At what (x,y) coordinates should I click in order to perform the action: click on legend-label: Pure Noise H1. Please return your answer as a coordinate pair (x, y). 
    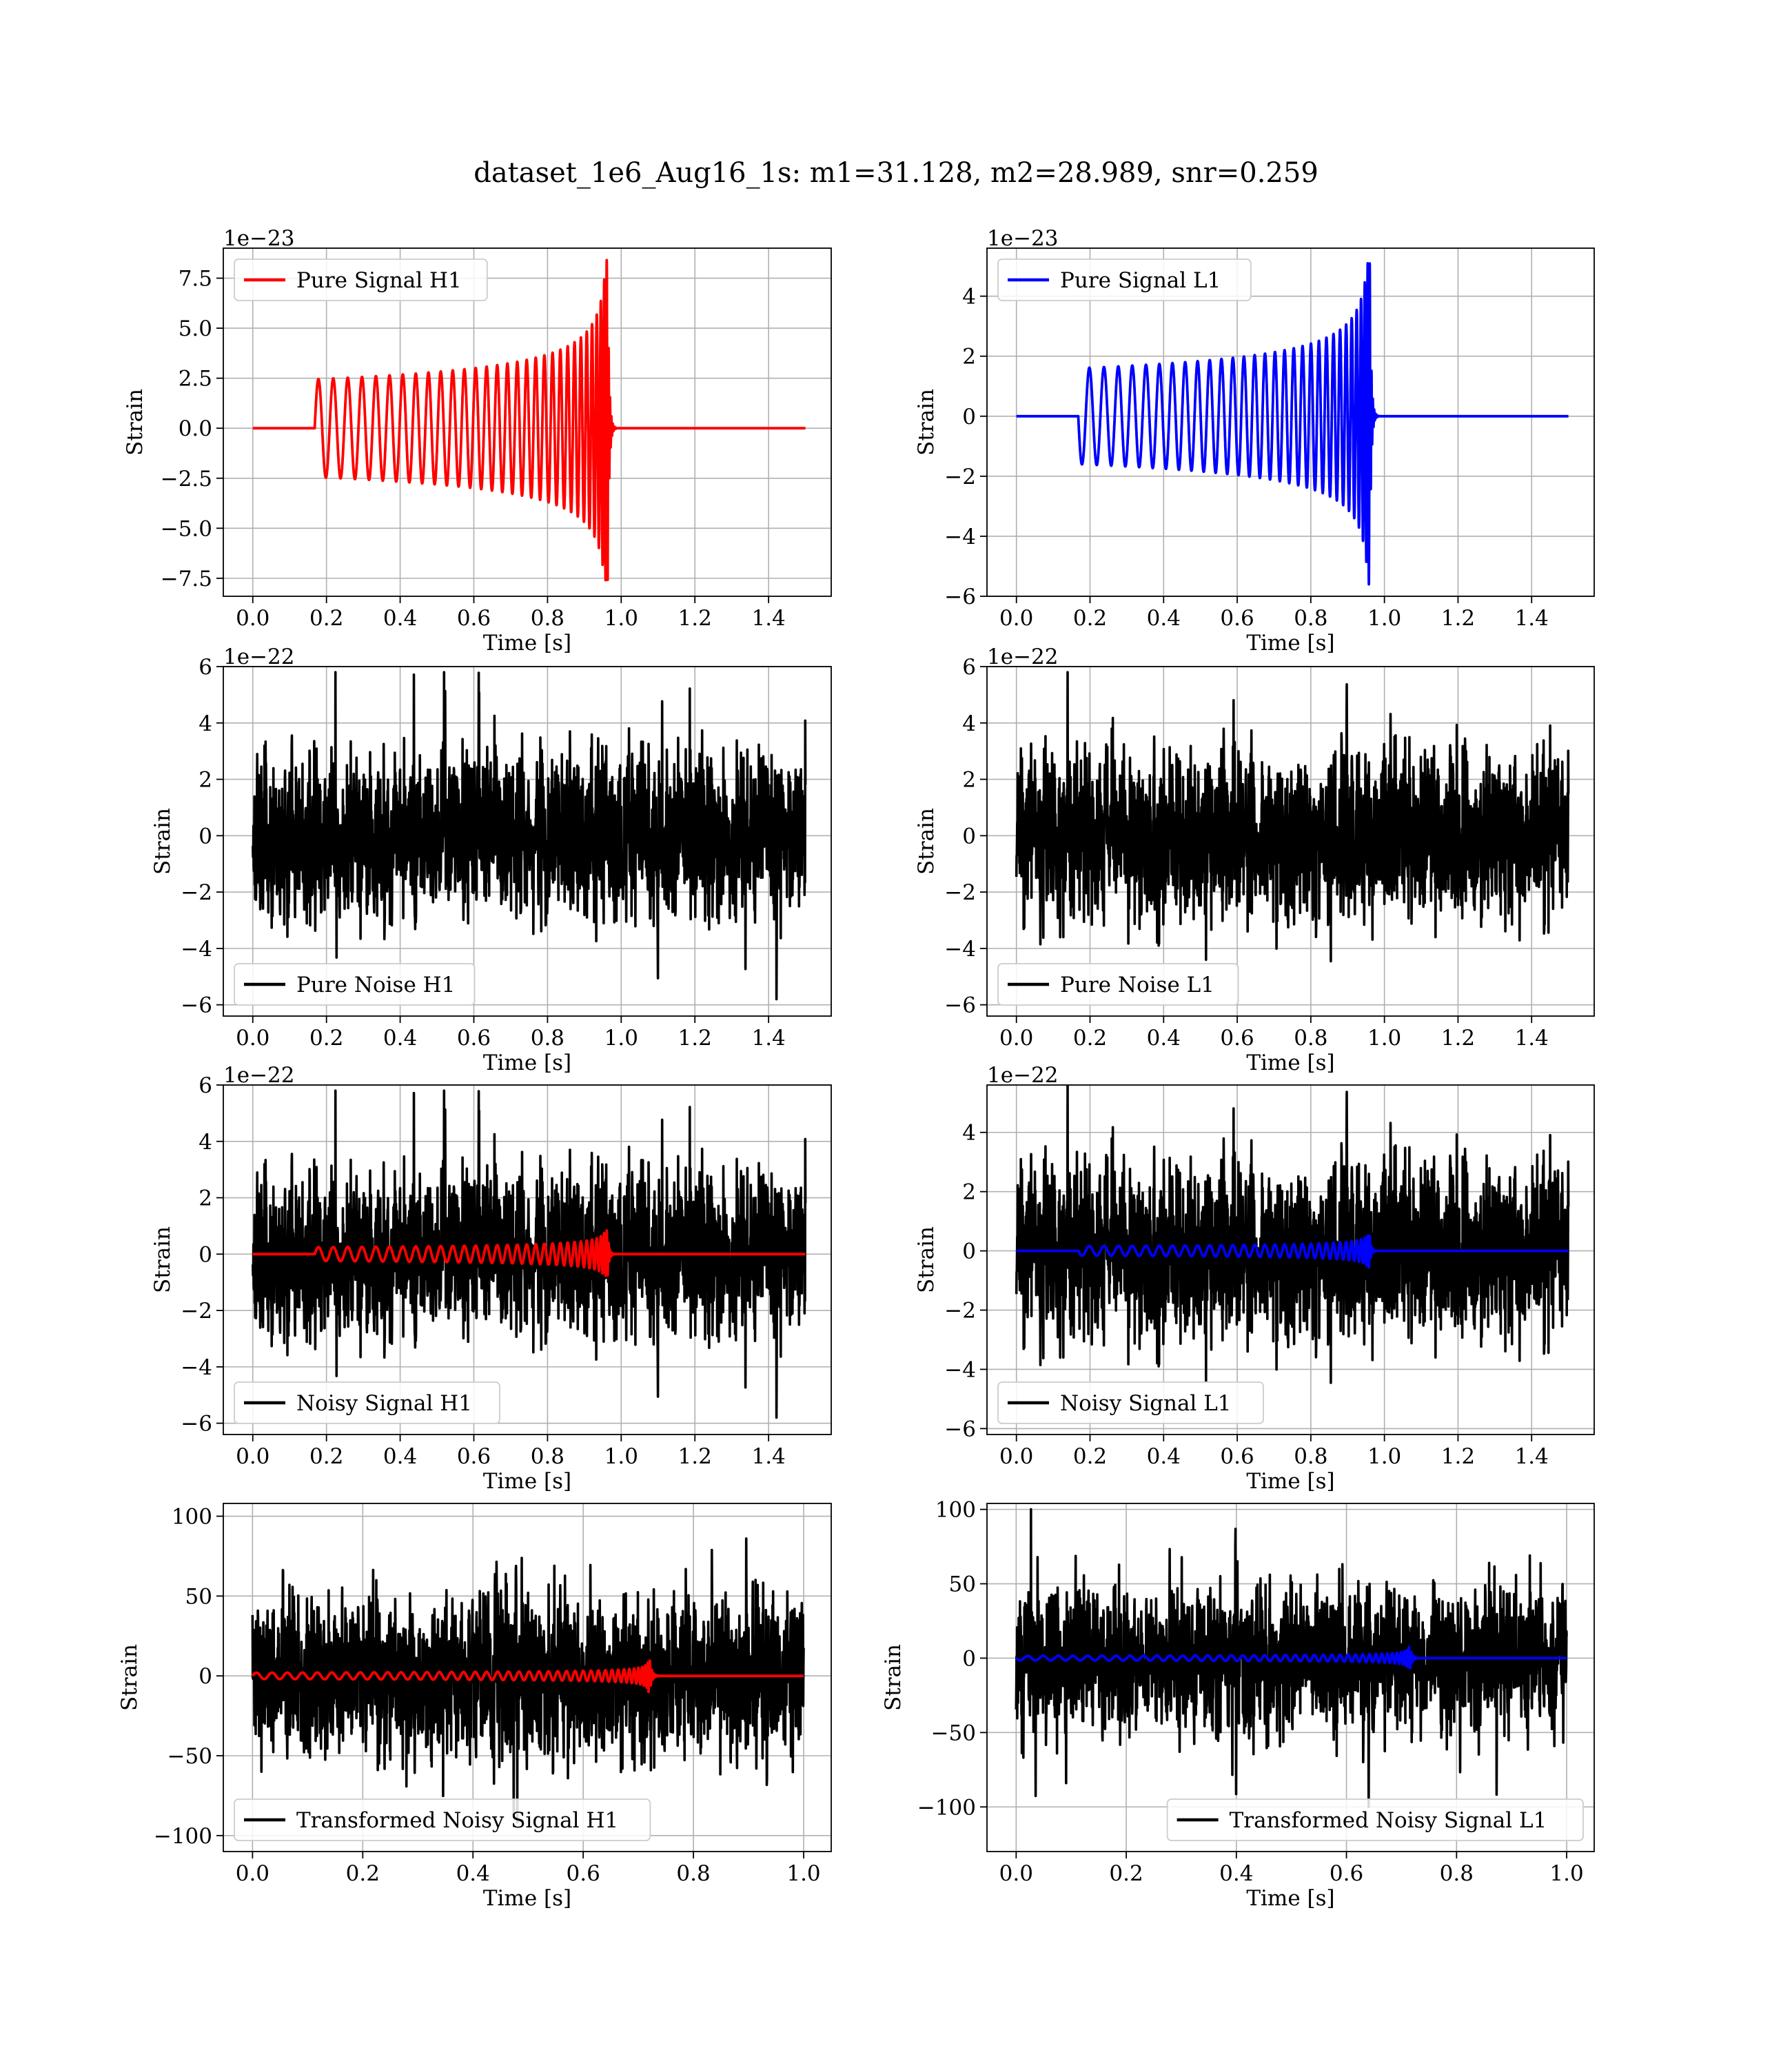
    Looking at the image, I should click on (375, 985).